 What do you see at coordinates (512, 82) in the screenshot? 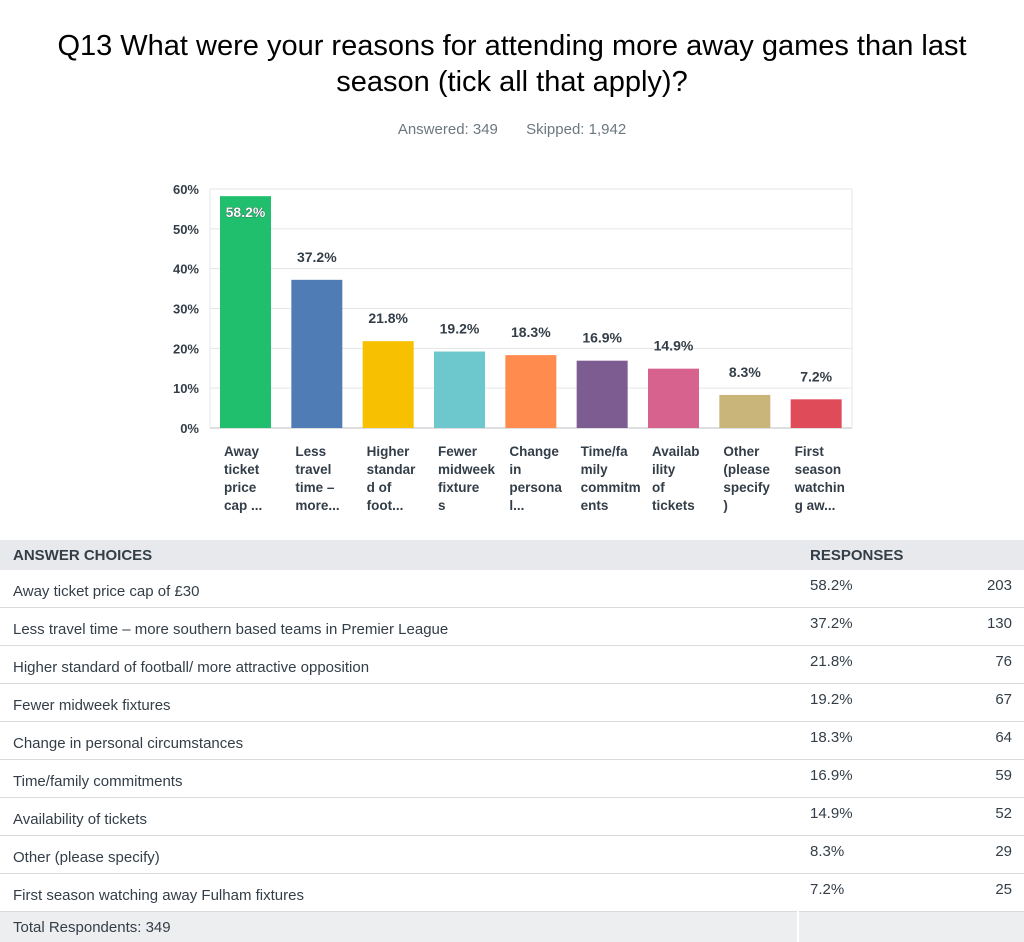
I see `question-title-line-2: season (tick all that apply)?` at bounding box center [512, 82].